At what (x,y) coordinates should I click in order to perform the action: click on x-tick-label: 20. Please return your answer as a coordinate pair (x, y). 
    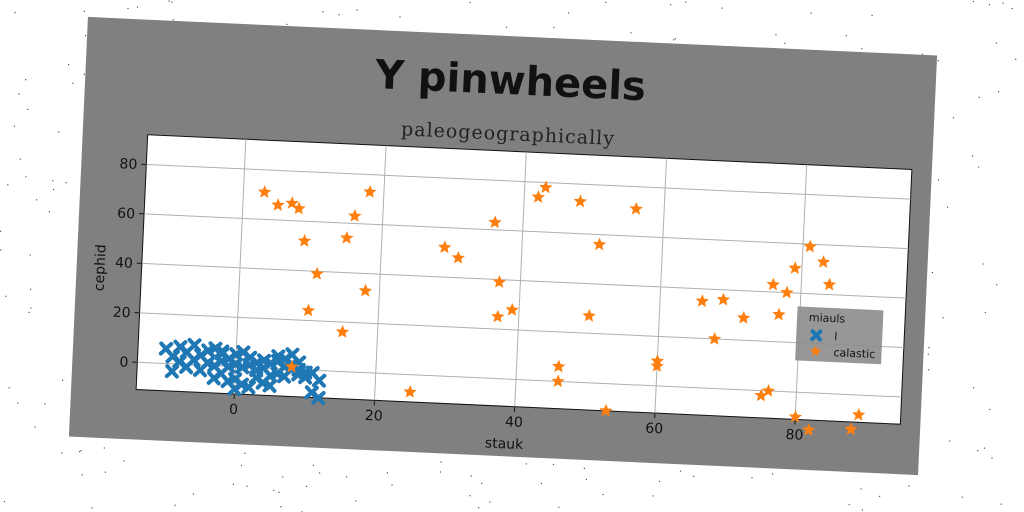
    Looking at the image, I should click on (373, 416).